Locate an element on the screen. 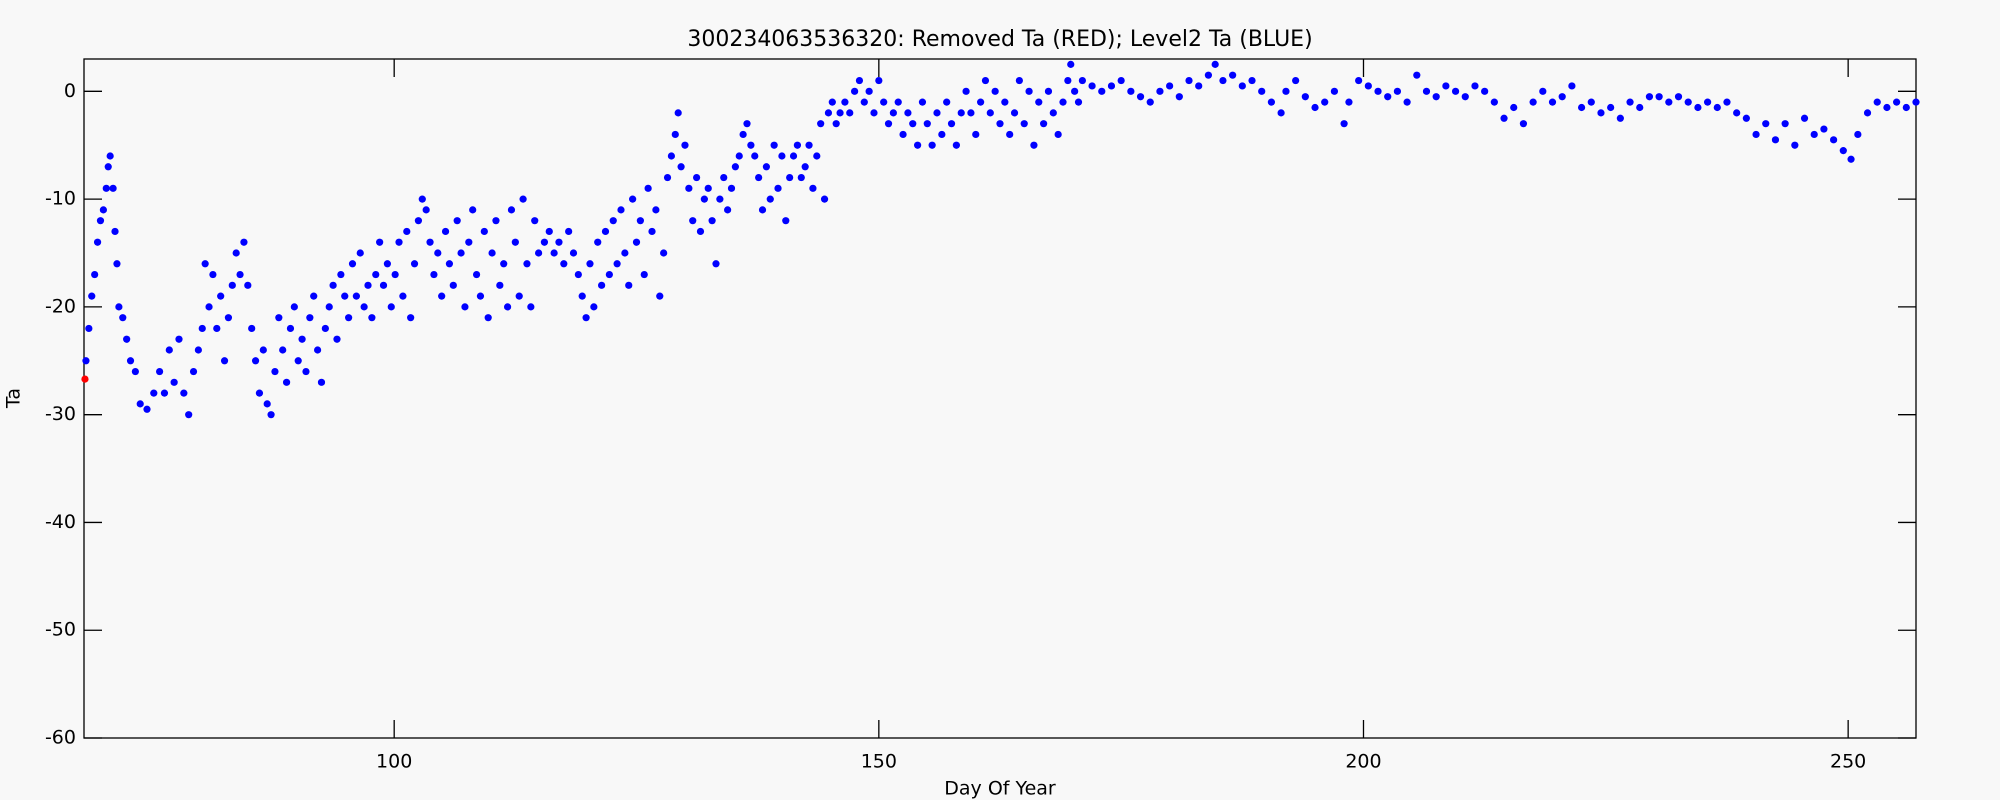 The height and width of the screenshot is (800, 2000). y-tick-label: -40 is located at coordinates (60, 522).